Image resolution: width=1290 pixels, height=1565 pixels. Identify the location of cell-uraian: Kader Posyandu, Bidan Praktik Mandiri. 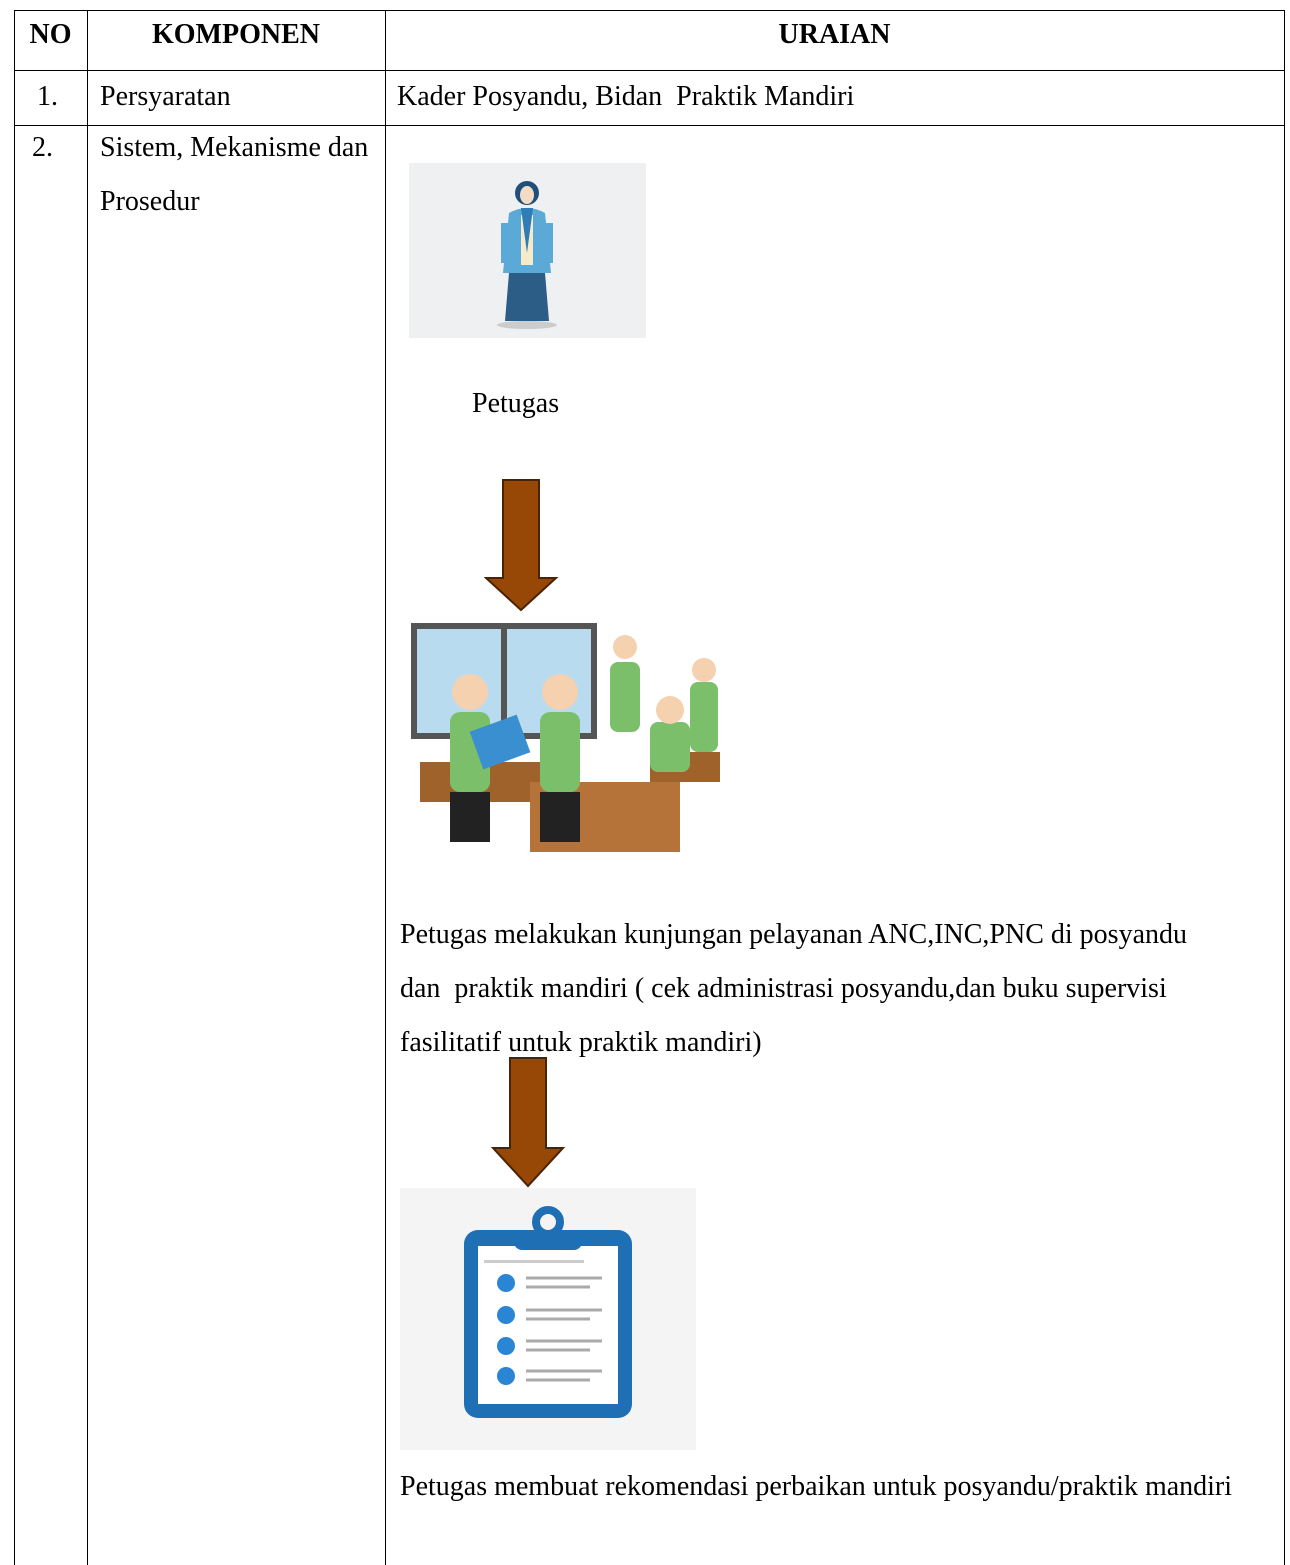
(626, 96).